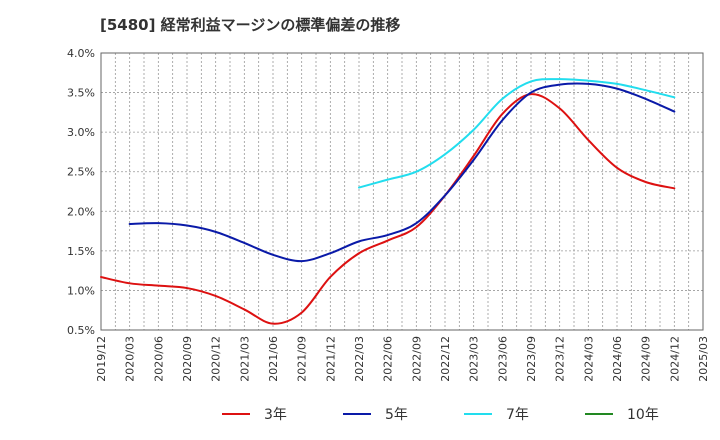 The width and height of the screenshot is (720, 440). I want to click on legend-label: 7年, so click(517, 415).